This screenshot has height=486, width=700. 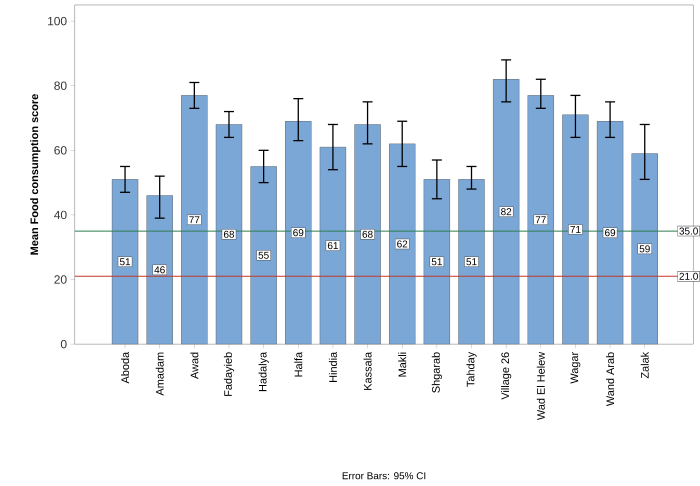 What do you see at coordinates (160, 374) in the screenshot?
I see `x-tick-label: Amadam` at bounding box center [160, 374].